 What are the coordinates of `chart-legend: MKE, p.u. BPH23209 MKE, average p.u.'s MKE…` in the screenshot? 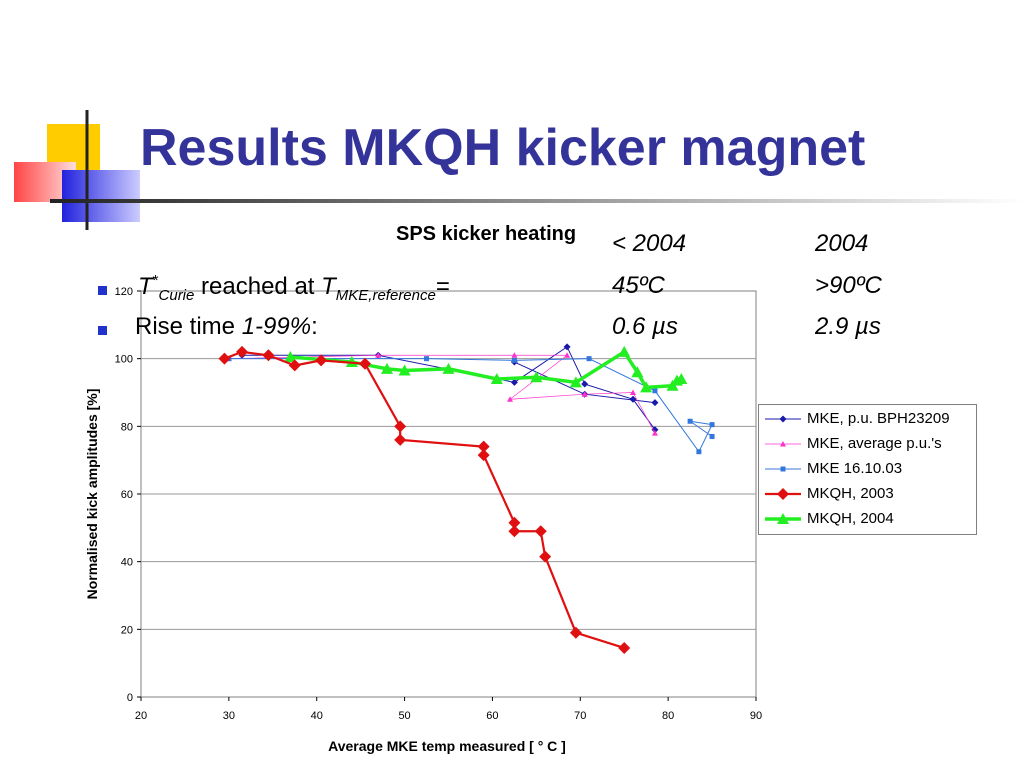 It's located at (867, 469).